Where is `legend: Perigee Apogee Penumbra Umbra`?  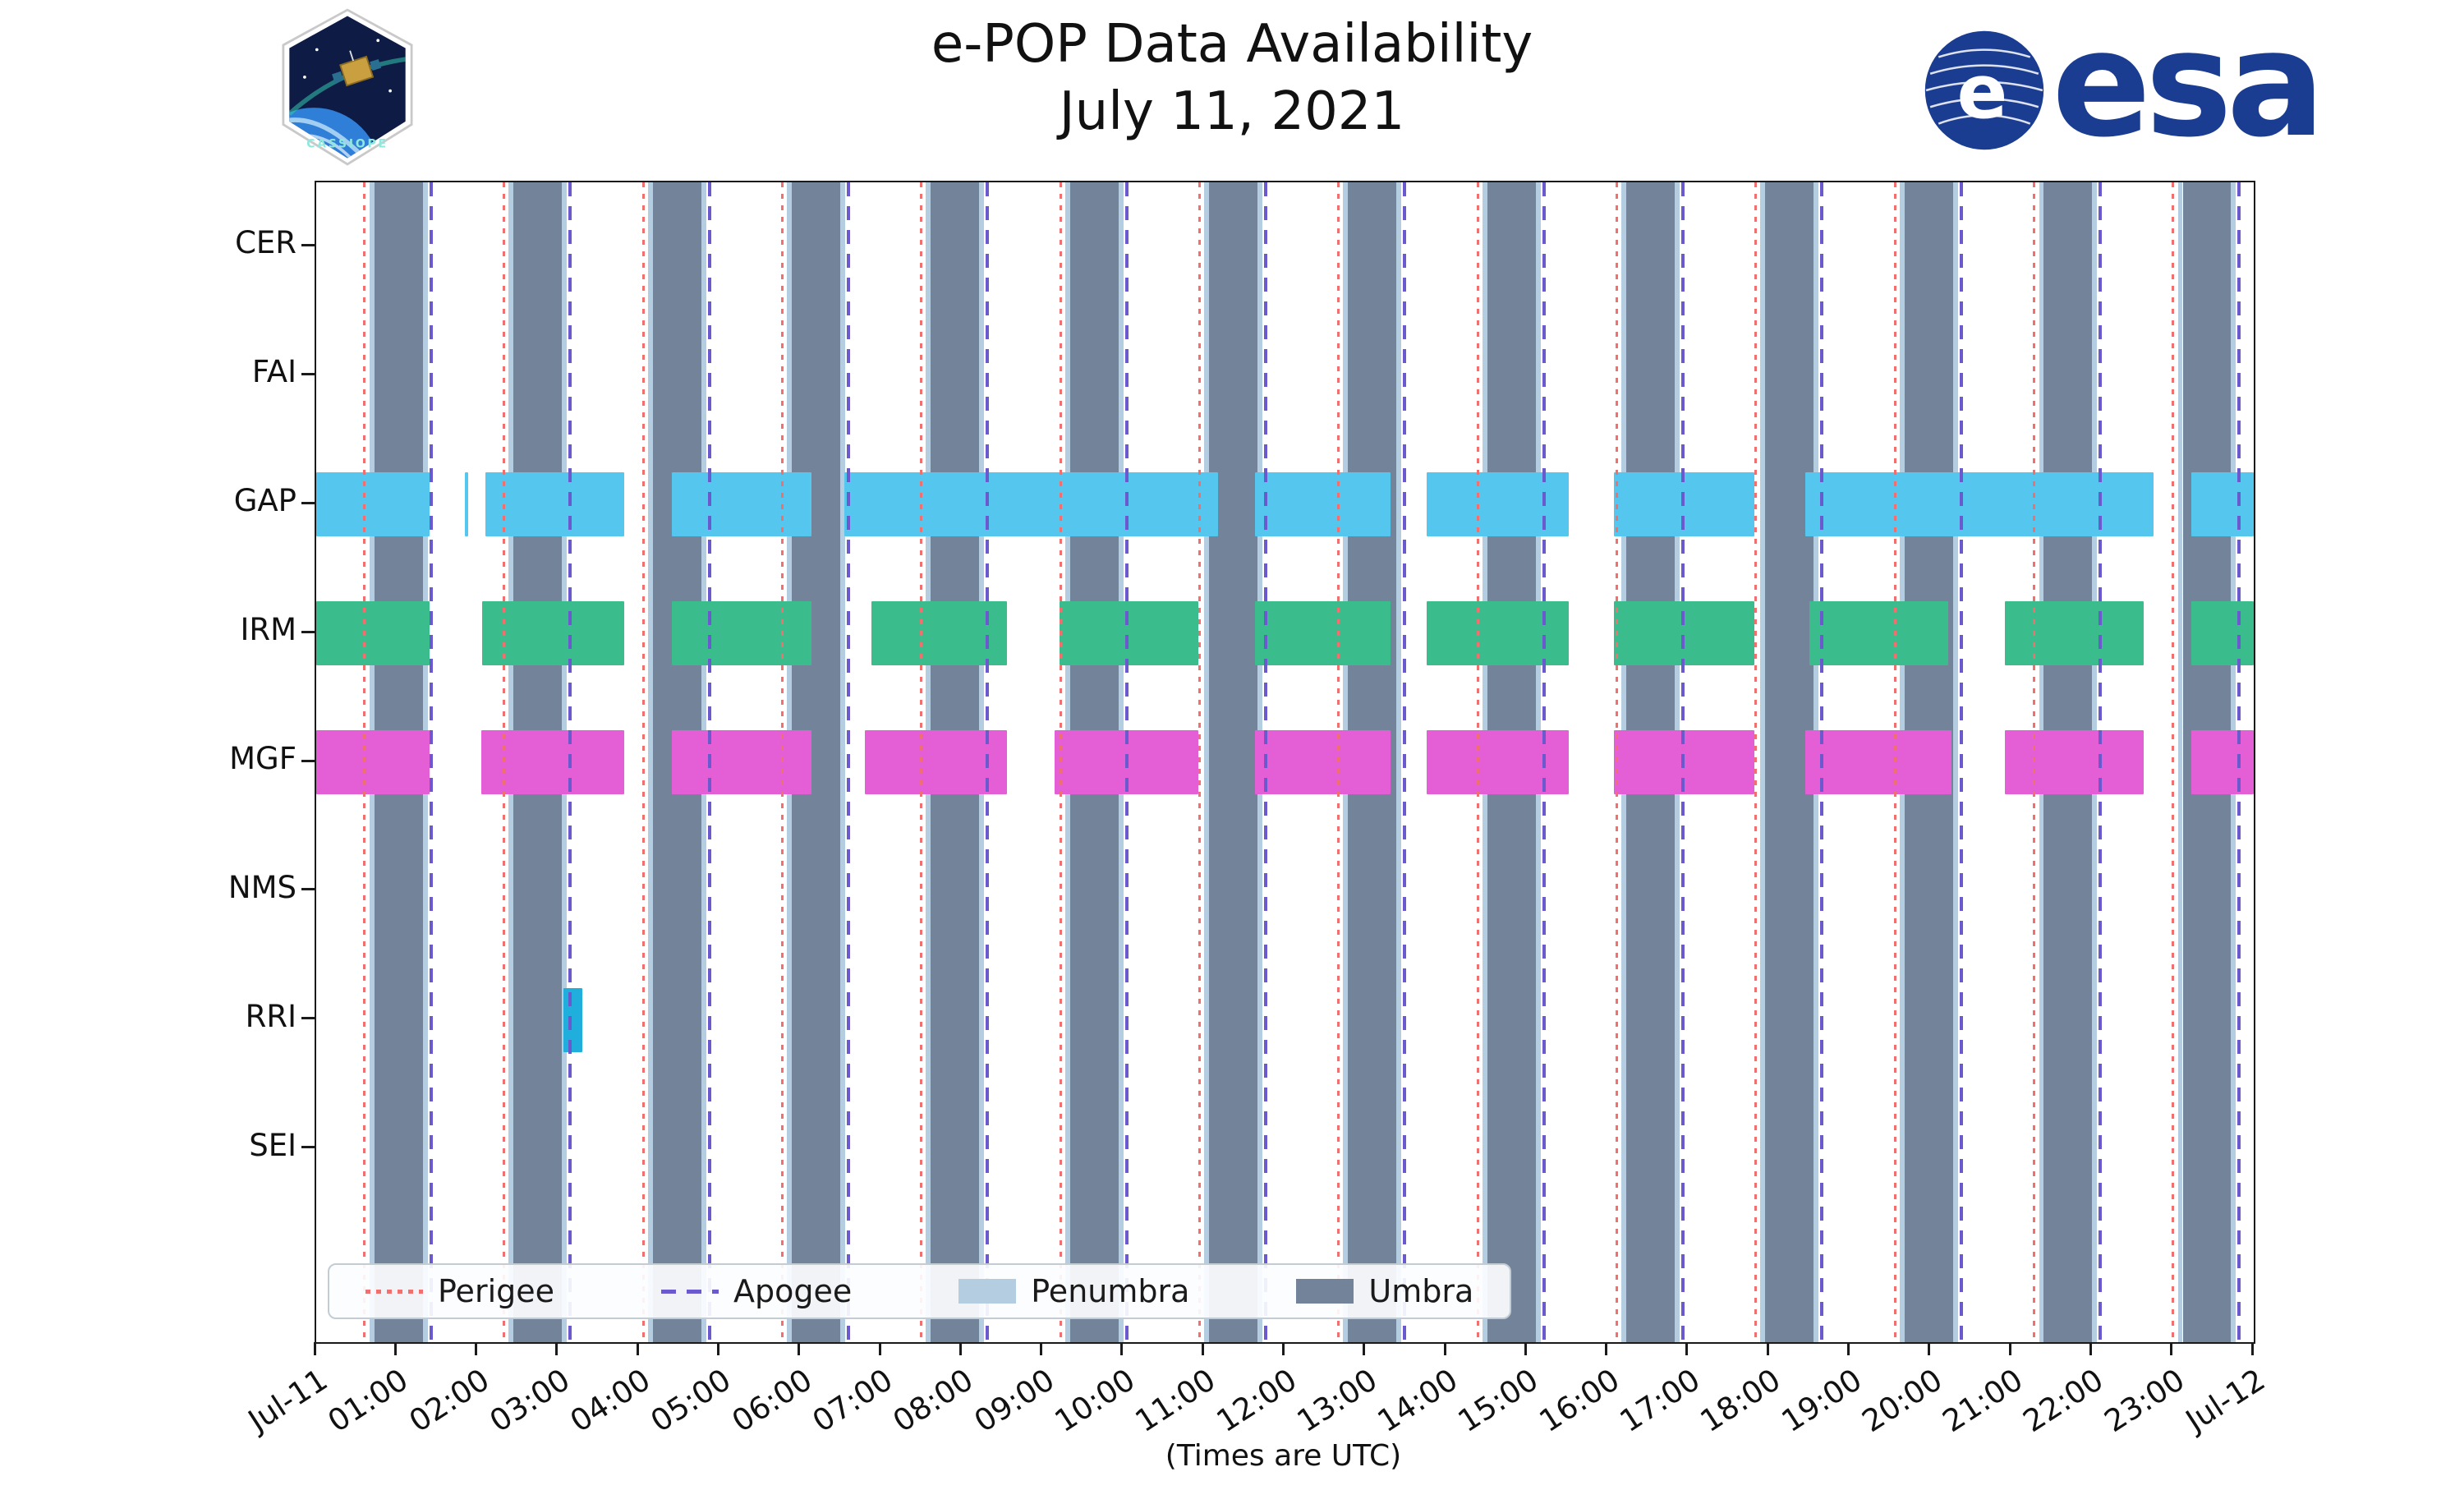
legend: Perigee Apogee Penumbra Umbra is located at coordinates (920, 1291).